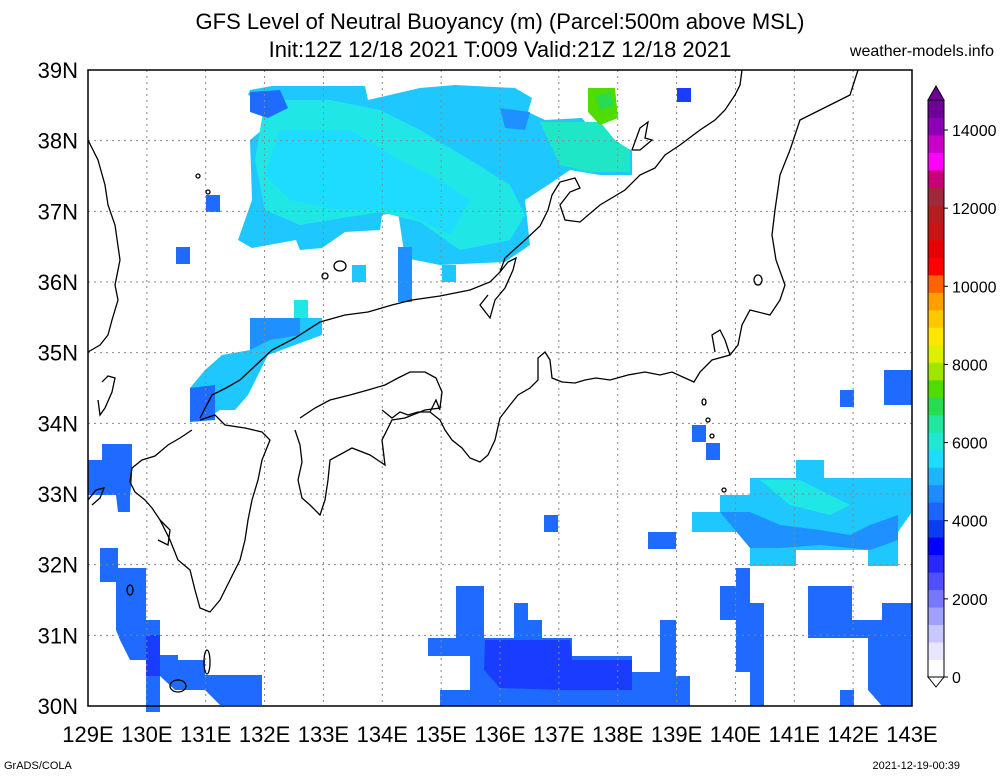 Image resolution: width=1000 pixels, height=779 pixels. I want to click on island-oki-dozen, so click(198, 176).